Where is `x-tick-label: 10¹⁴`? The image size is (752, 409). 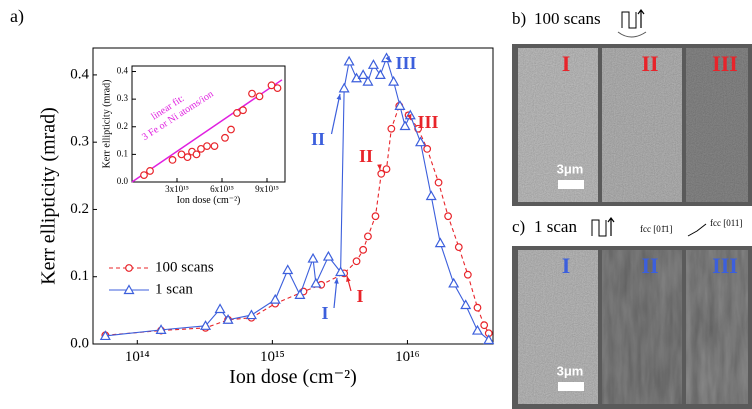
x-tick-label: 10¹⁴ is located at coordinates (137, 357).